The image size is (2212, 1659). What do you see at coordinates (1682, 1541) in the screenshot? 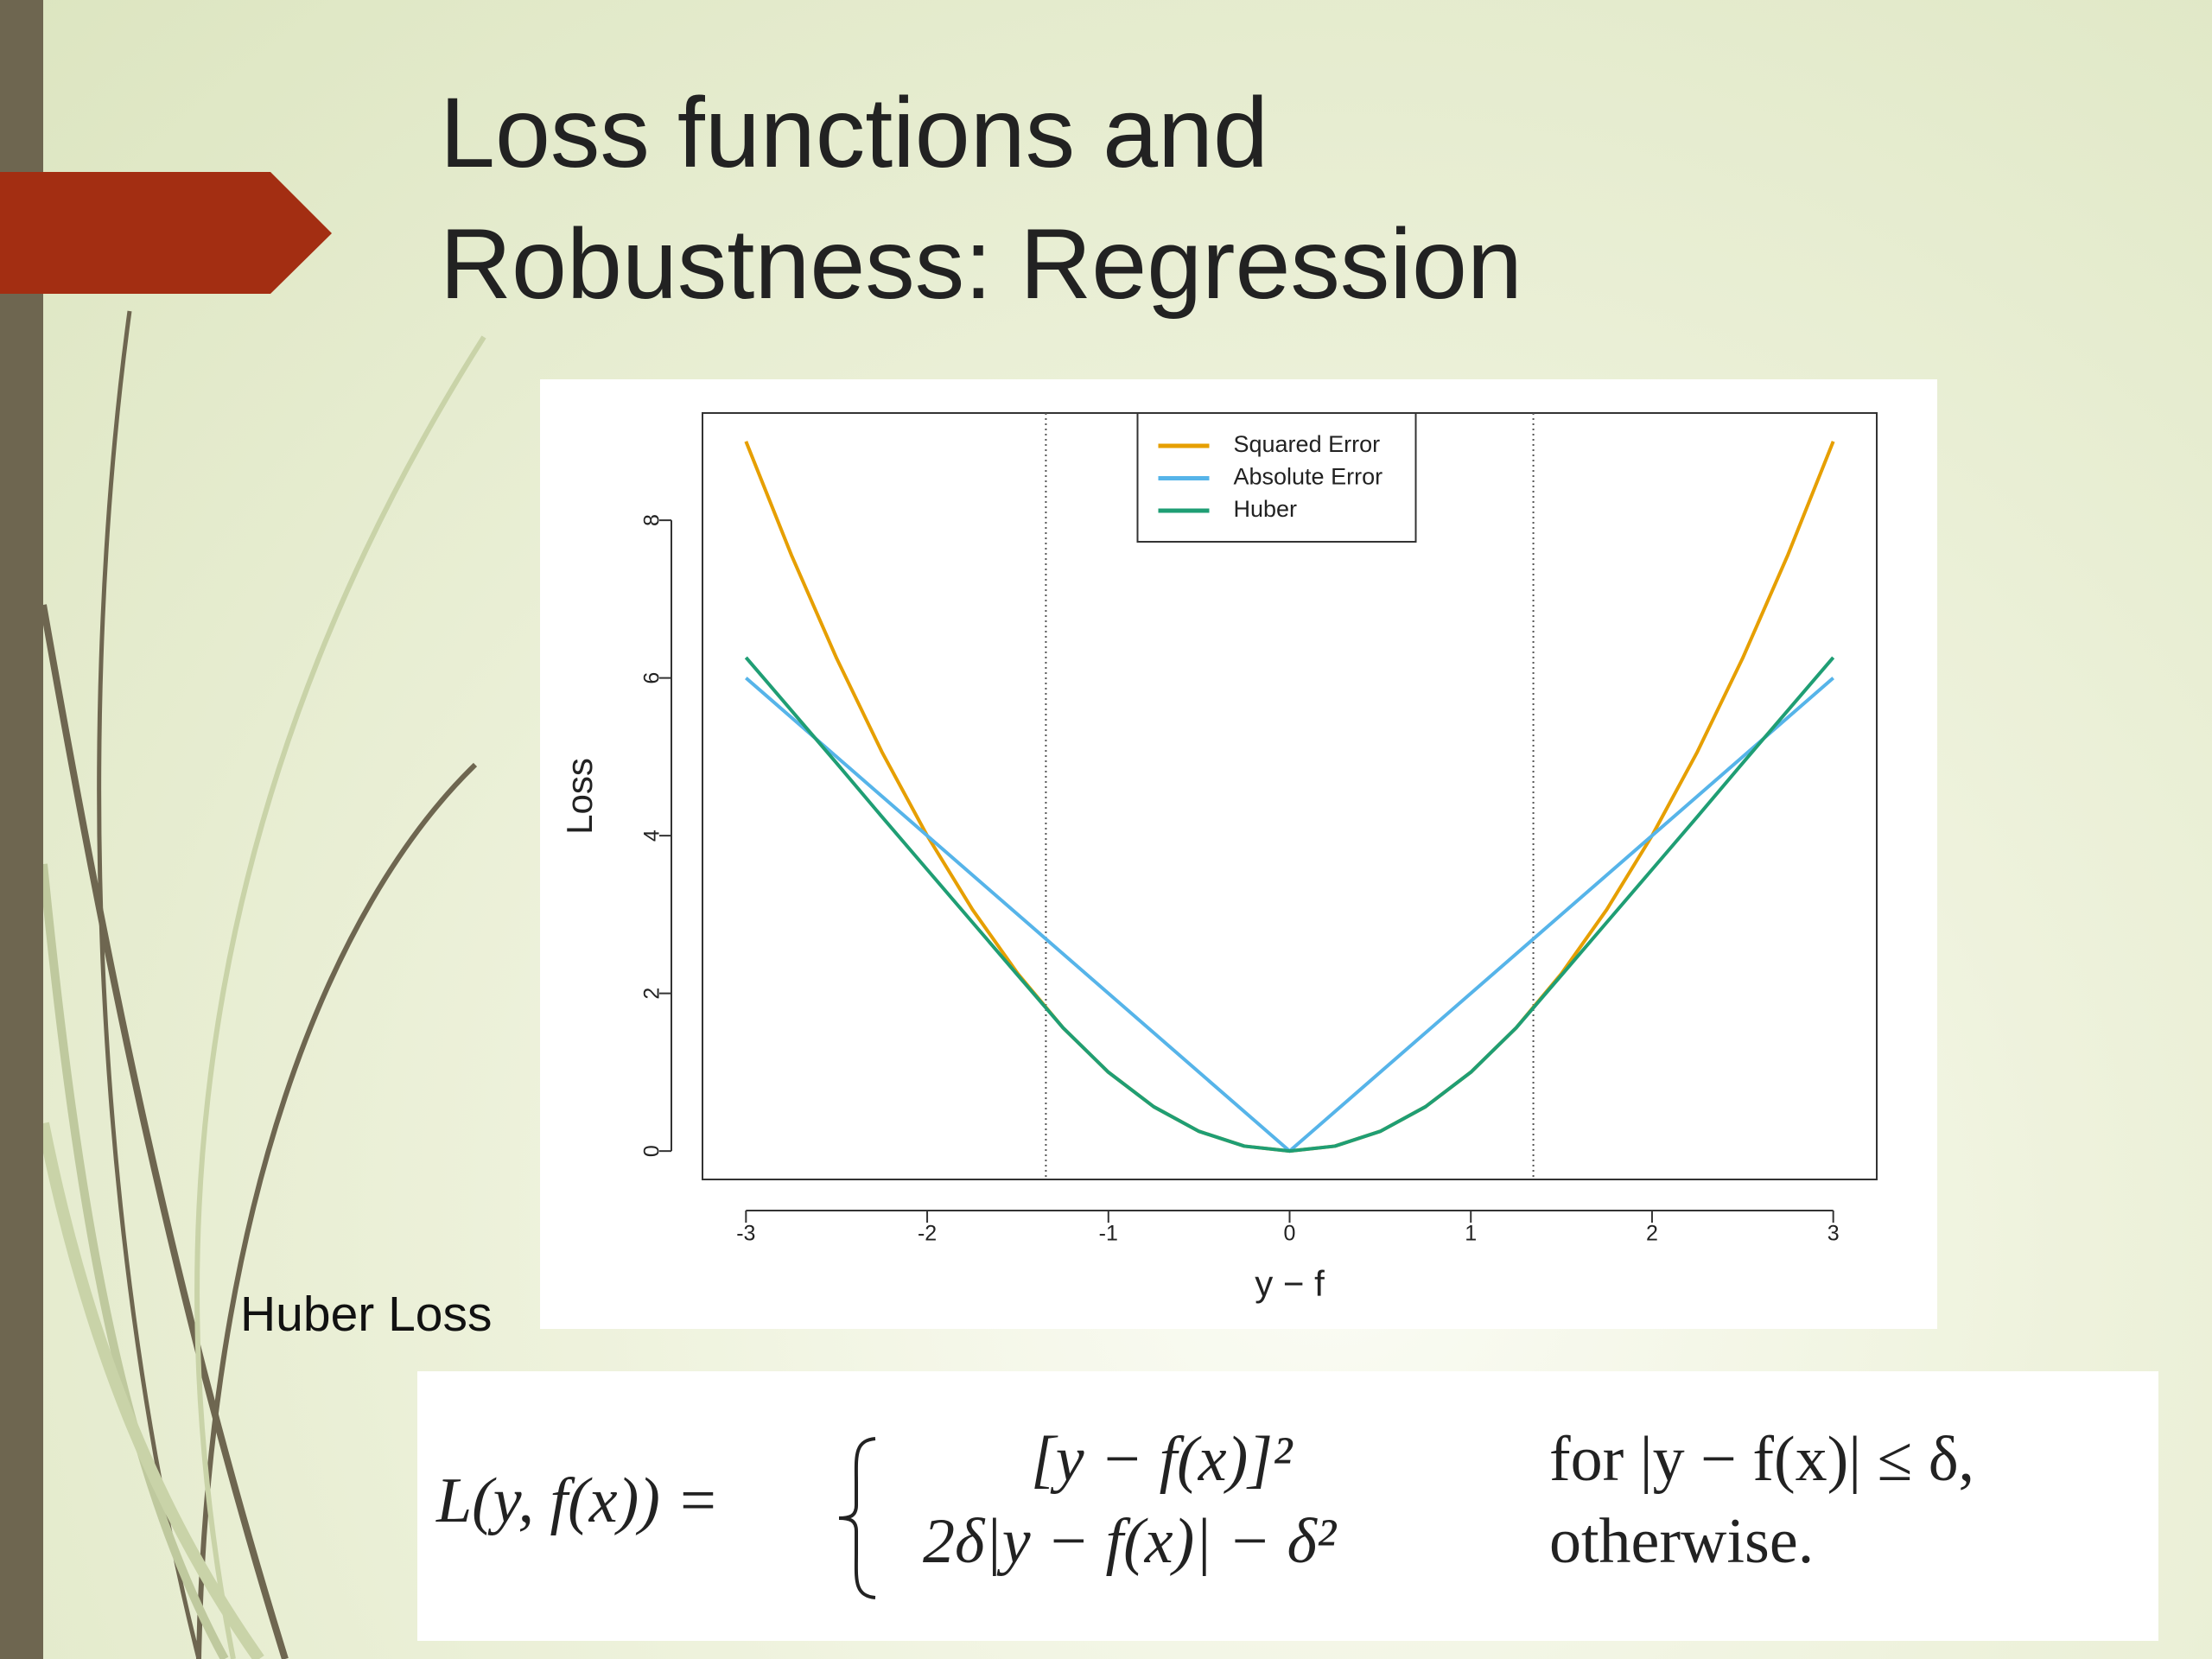
I see `formula-case2-cond: otherwise.` at bounding box center [1682, 1541].